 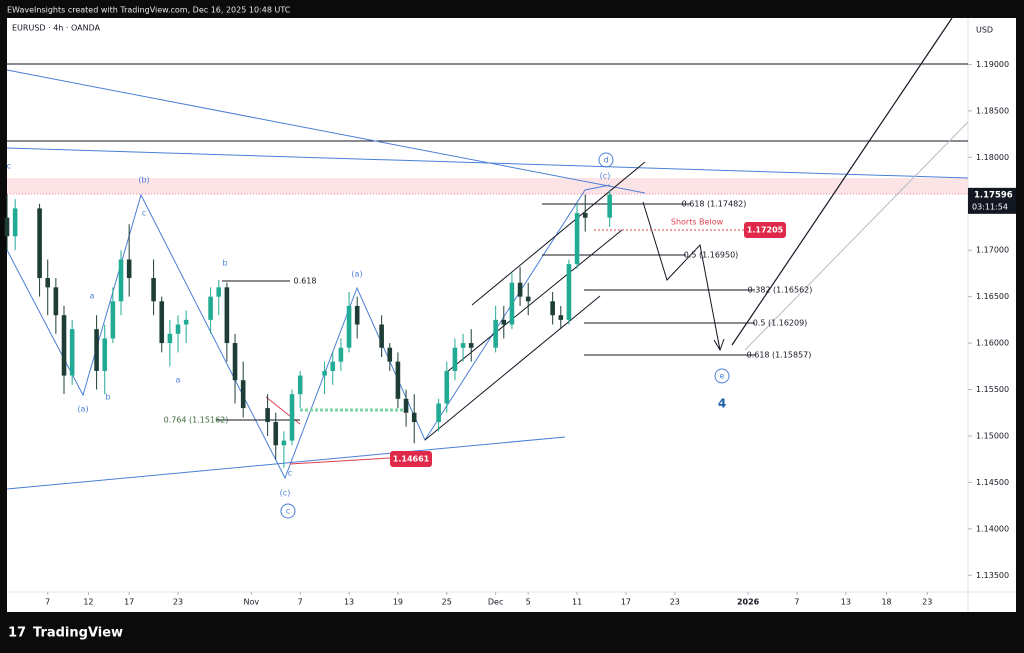 What do you see at coordinates (528, 602) in the screenshot?
I see `x-tick-label: 5` at bounding box center [528, 602].